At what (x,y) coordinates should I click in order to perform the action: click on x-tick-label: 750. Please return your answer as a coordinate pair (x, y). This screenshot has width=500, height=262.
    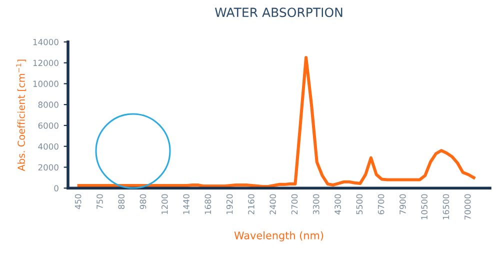
    Looking at the image, I should click on (99, 201).